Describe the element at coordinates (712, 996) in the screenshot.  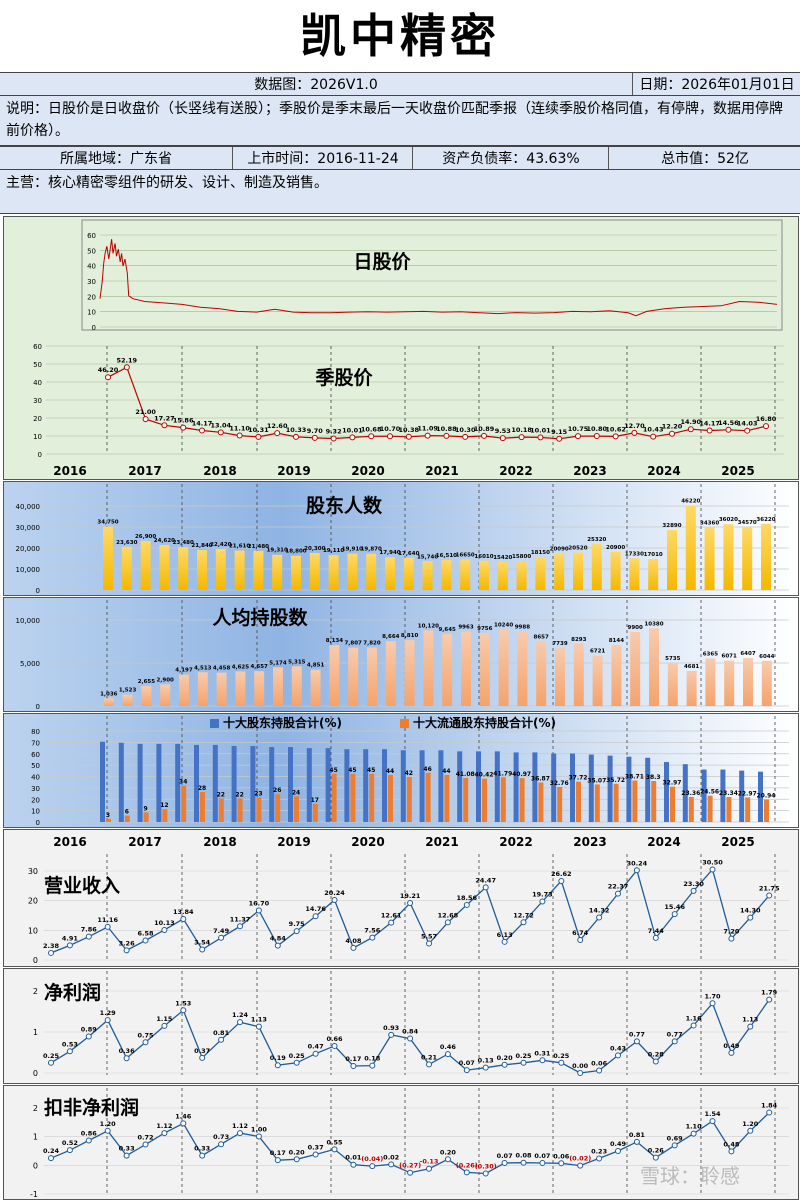
I see `net-profit-value-label: 1.70` at that location.